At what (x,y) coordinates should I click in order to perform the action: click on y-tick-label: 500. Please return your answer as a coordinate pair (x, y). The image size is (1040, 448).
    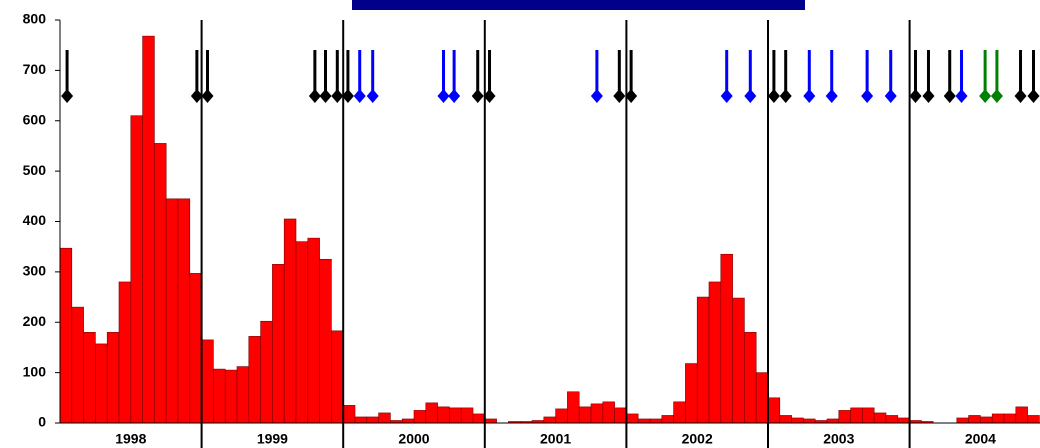
    Looking at the image, I should click on (35, 170).